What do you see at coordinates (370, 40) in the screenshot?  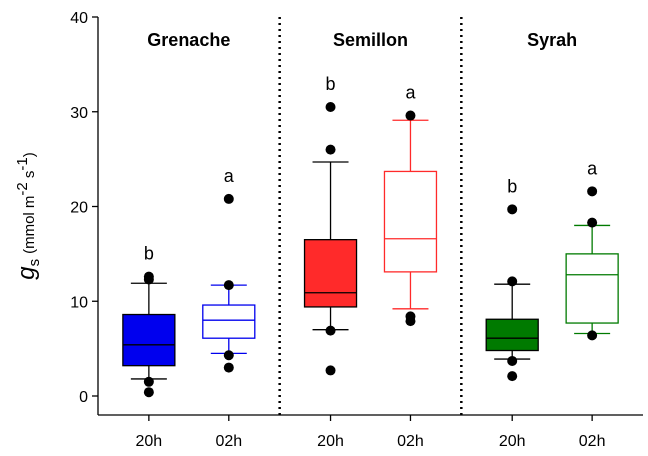 I see `group-title: Semillon` at bounding box center [370, 40].